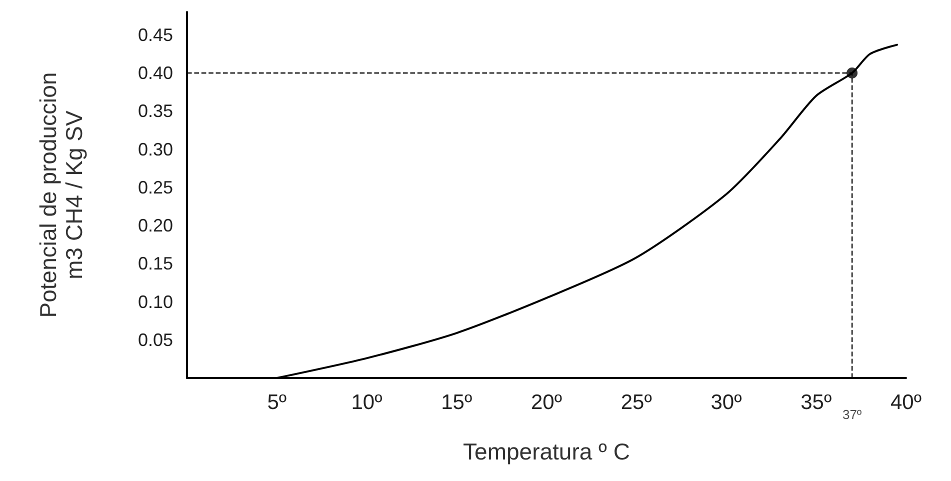 The image size is (951, 481). I want to click on annotation: 37º, so click(852, 414).